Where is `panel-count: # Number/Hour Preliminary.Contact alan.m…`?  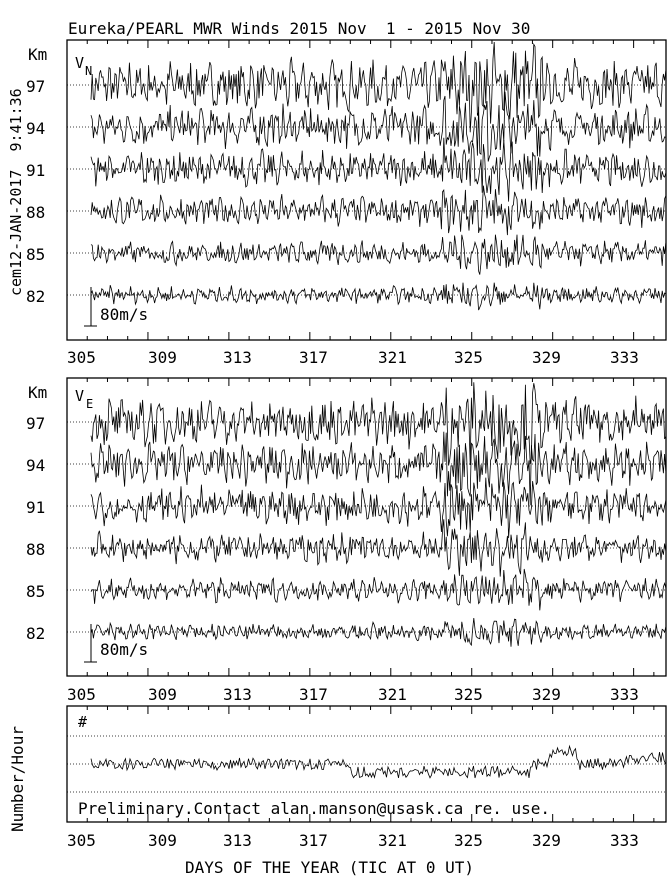 panel-count: # Number/Hour Preliminary.Contact alan.m… is located at coordinates (337, 768).